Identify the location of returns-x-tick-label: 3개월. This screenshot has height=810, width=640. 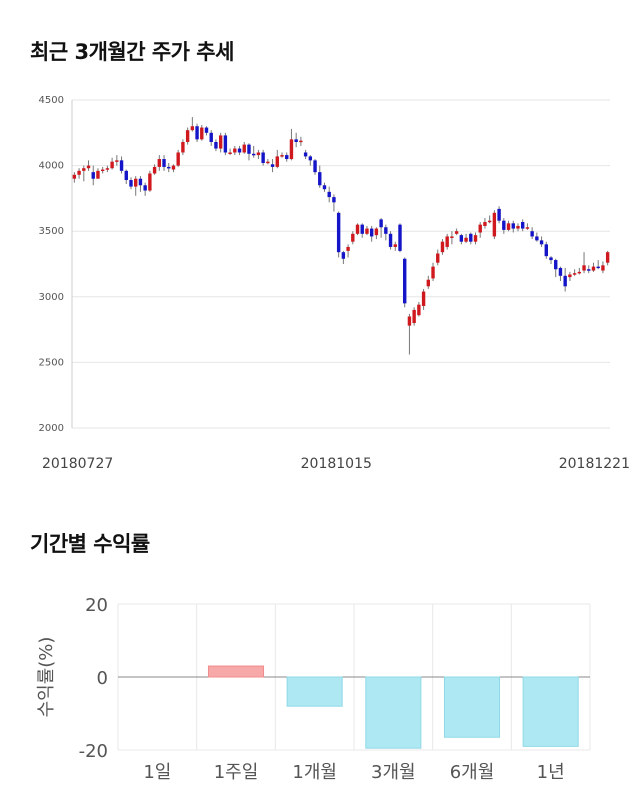
(393, 772).